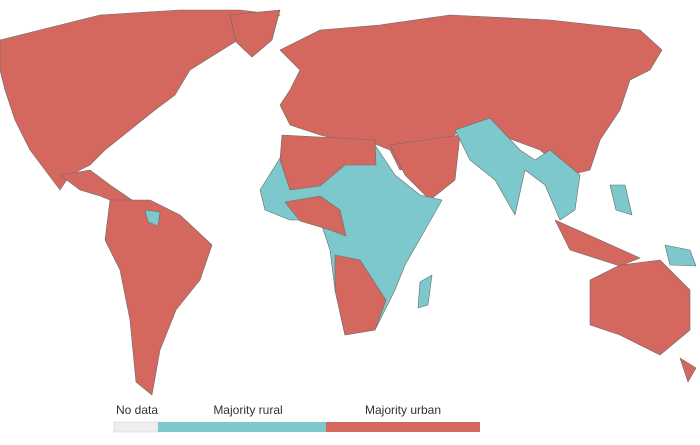 The width and height of the screenshot is (700, 445). What do you see at coordinates (680, 255) in the screenshot?
I see `papua` at bounding box center [680, 255].